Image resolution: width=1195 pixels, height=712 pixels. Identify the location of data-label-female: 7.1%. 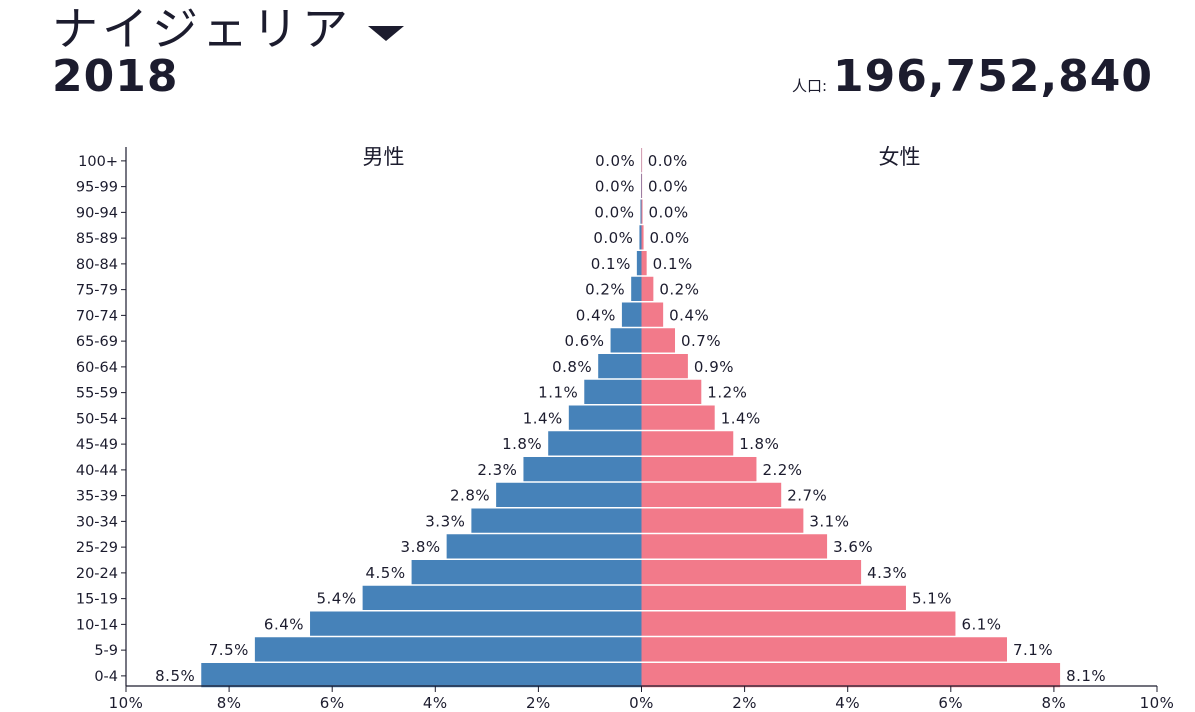
(1033, 650).